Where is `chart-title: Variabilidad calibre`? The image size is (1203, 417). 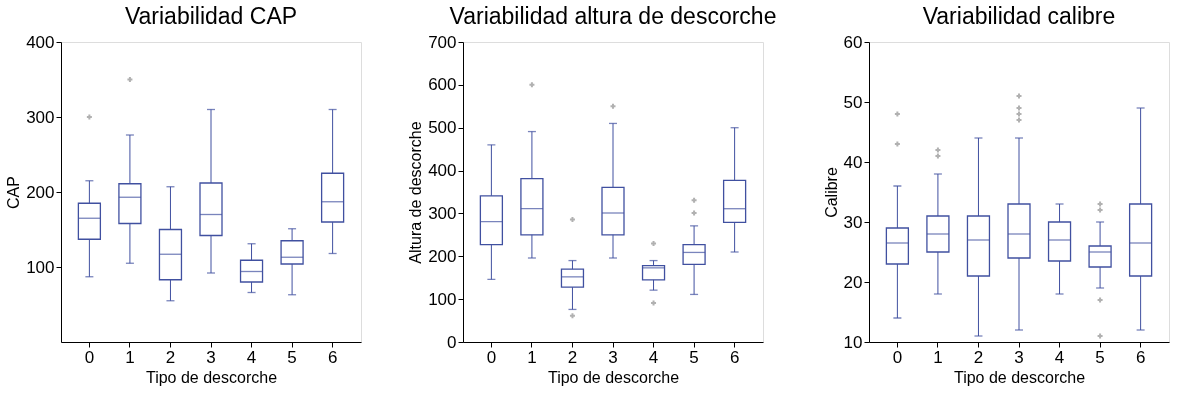 chart-title: Variabilidad calibre is located at coordinates (1019, 16).